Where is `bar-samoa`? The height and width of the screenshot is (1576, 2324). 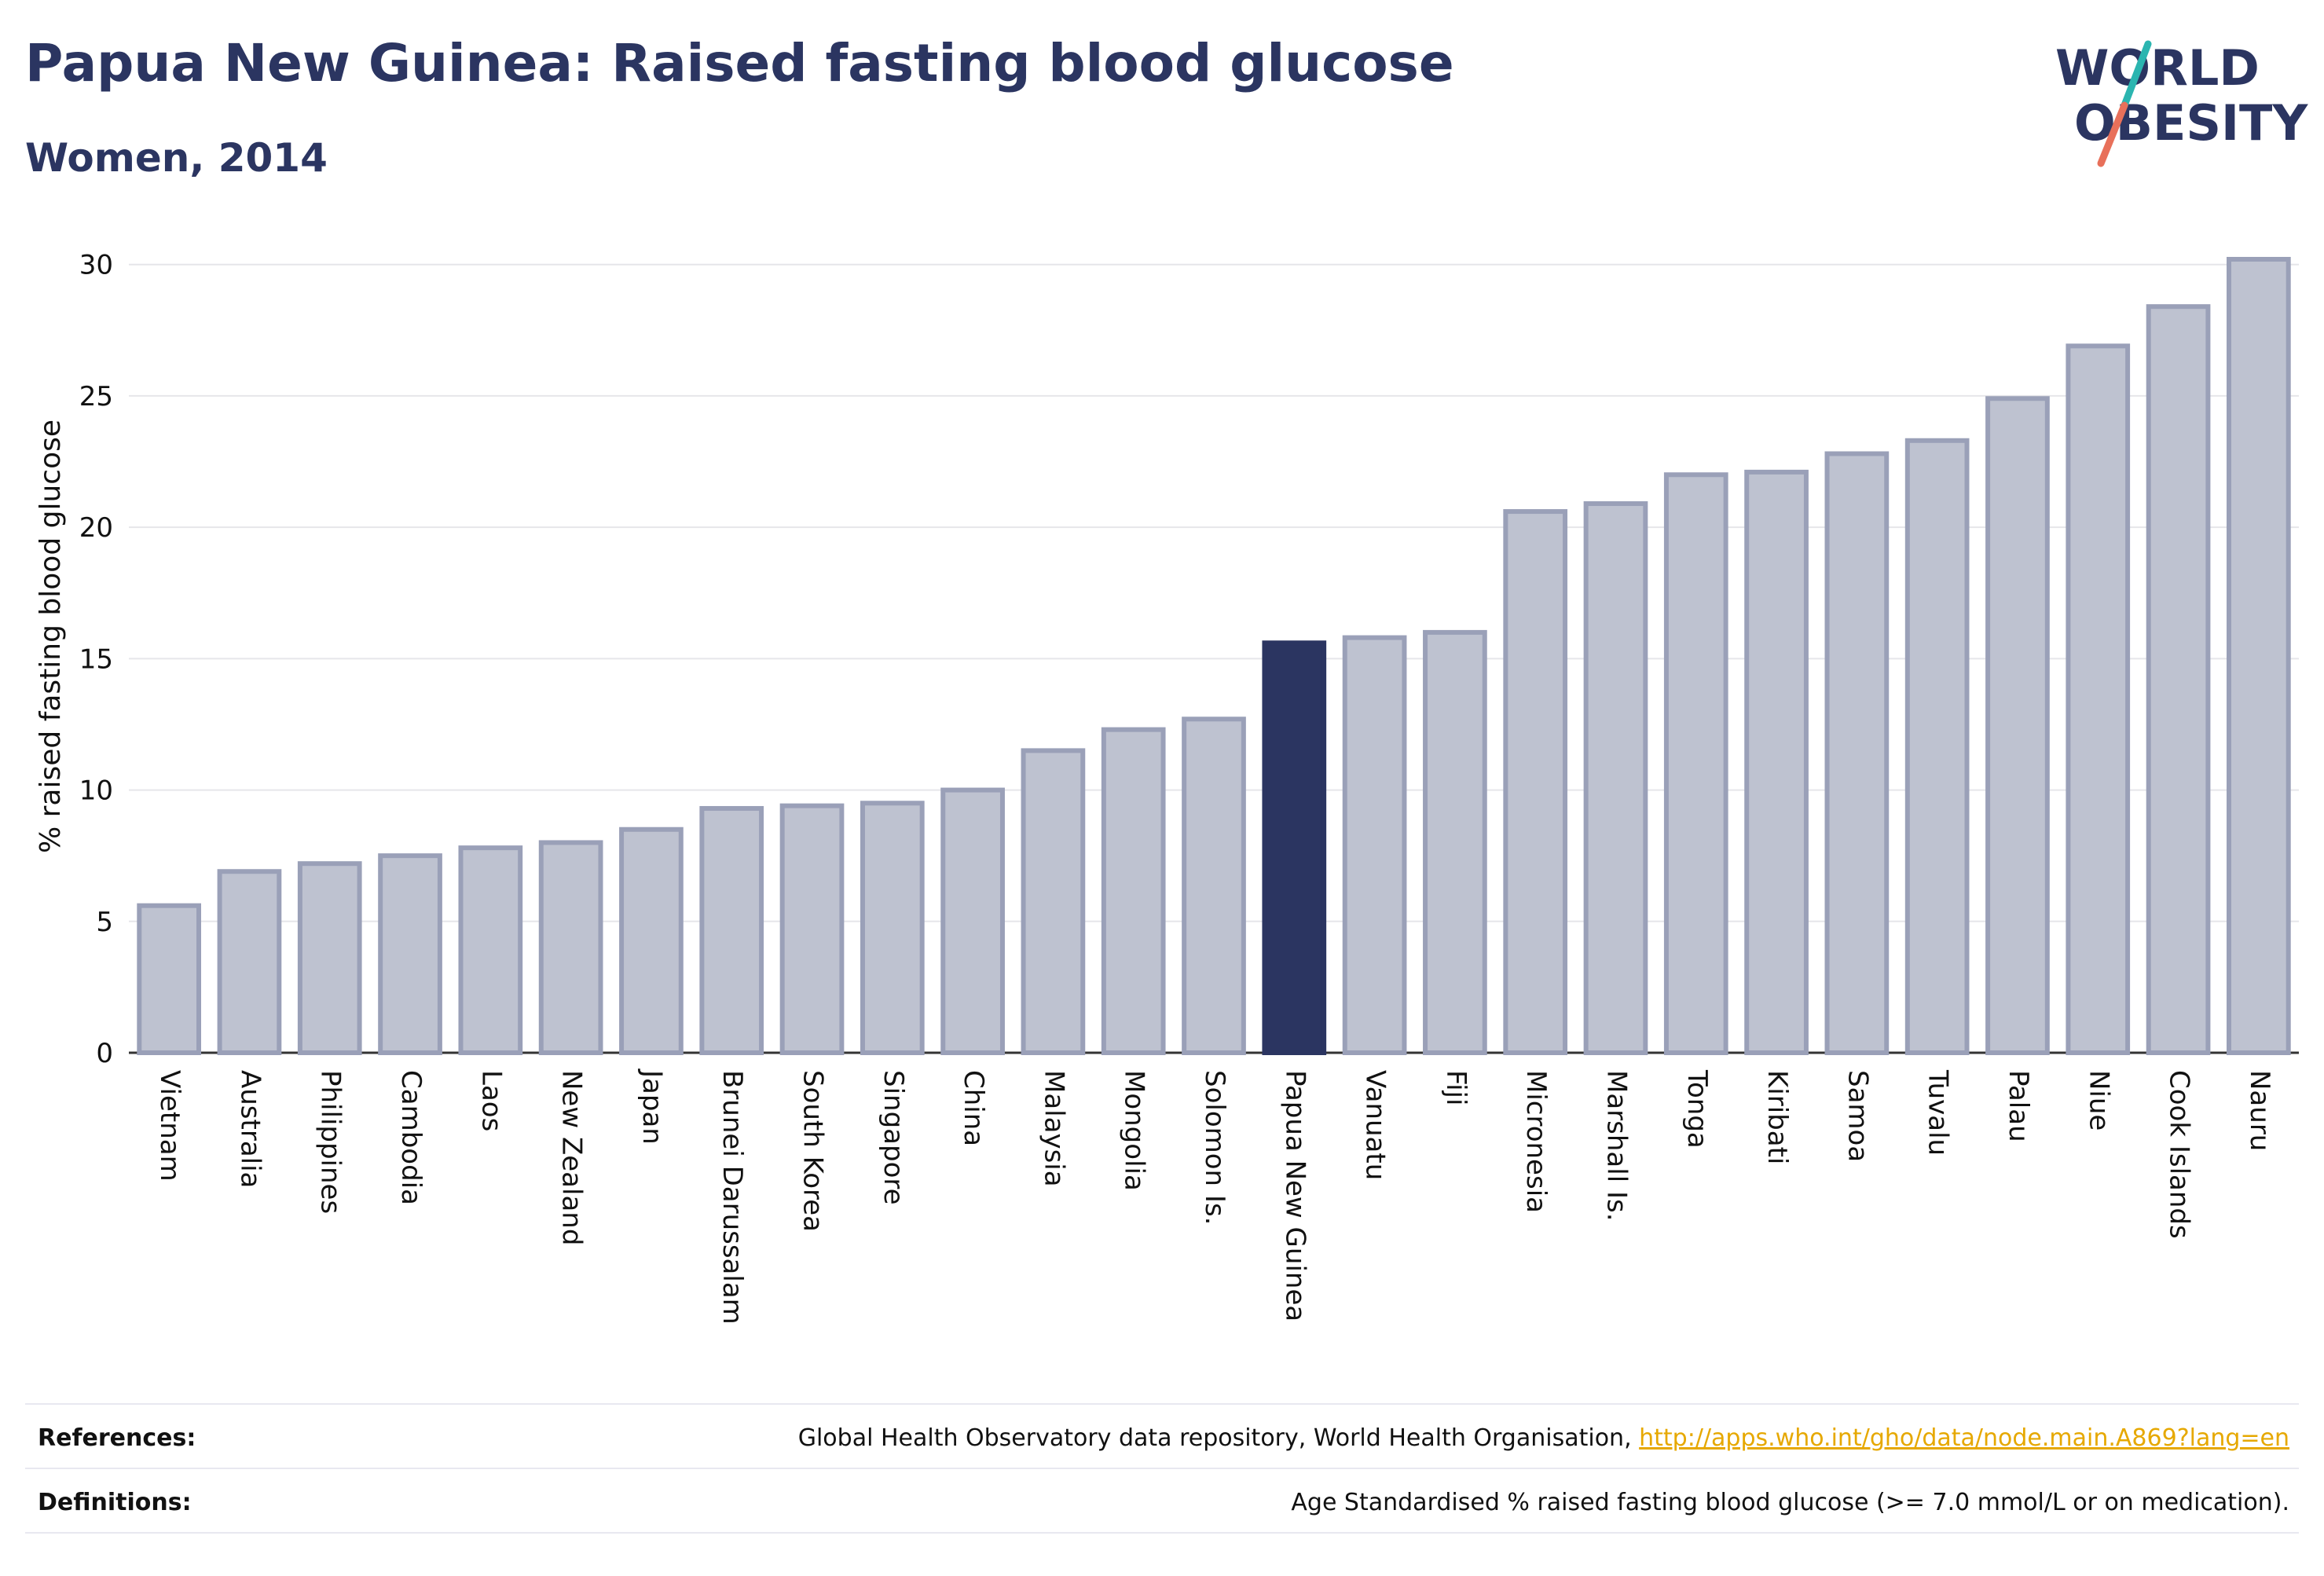
bar-samoa is located at coordinates (1857, 753).